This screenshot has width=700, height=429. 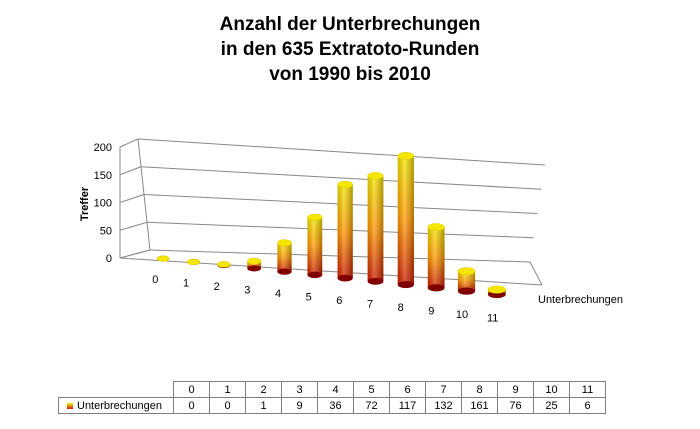 What do you see at coordinates (492, 318) in the screenshot?
I see `x-tick-label: 11` at bounding box center [492, 318].